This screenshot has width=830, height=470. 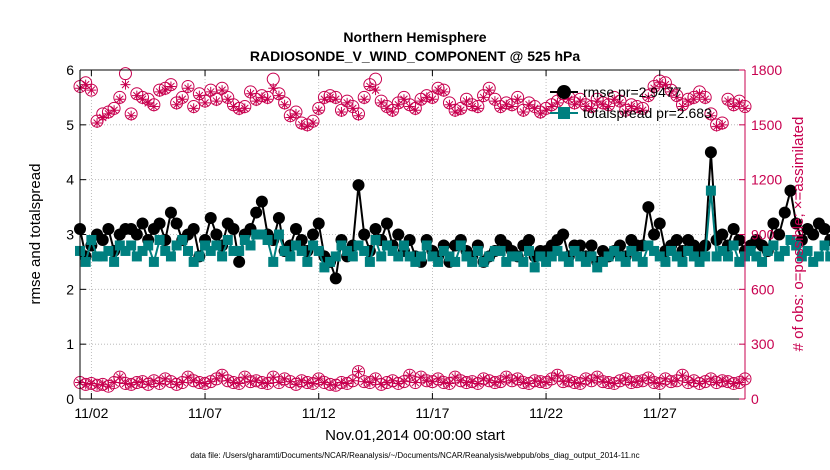 What do you see at coordinates (766, 70) in the screenshot?
I see `y-tick-label-right: 1800` at bounding box center [766, 70].